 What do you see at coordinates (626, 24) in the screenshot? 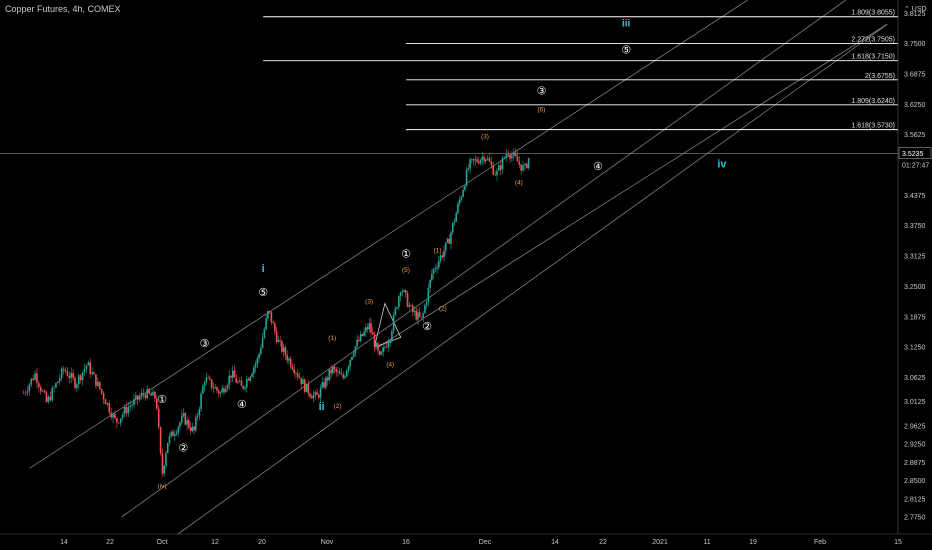
I see `wave-label: iii` at bounding box center [626, 24].